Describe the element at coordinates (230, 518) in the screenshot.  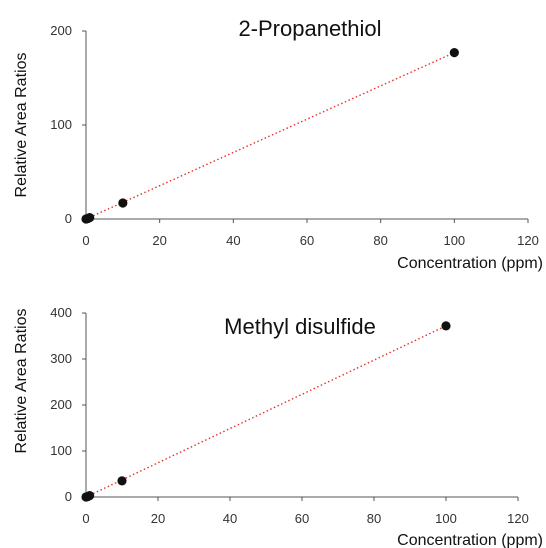
I see `chart-1-x-tick-label: 40` at that location.